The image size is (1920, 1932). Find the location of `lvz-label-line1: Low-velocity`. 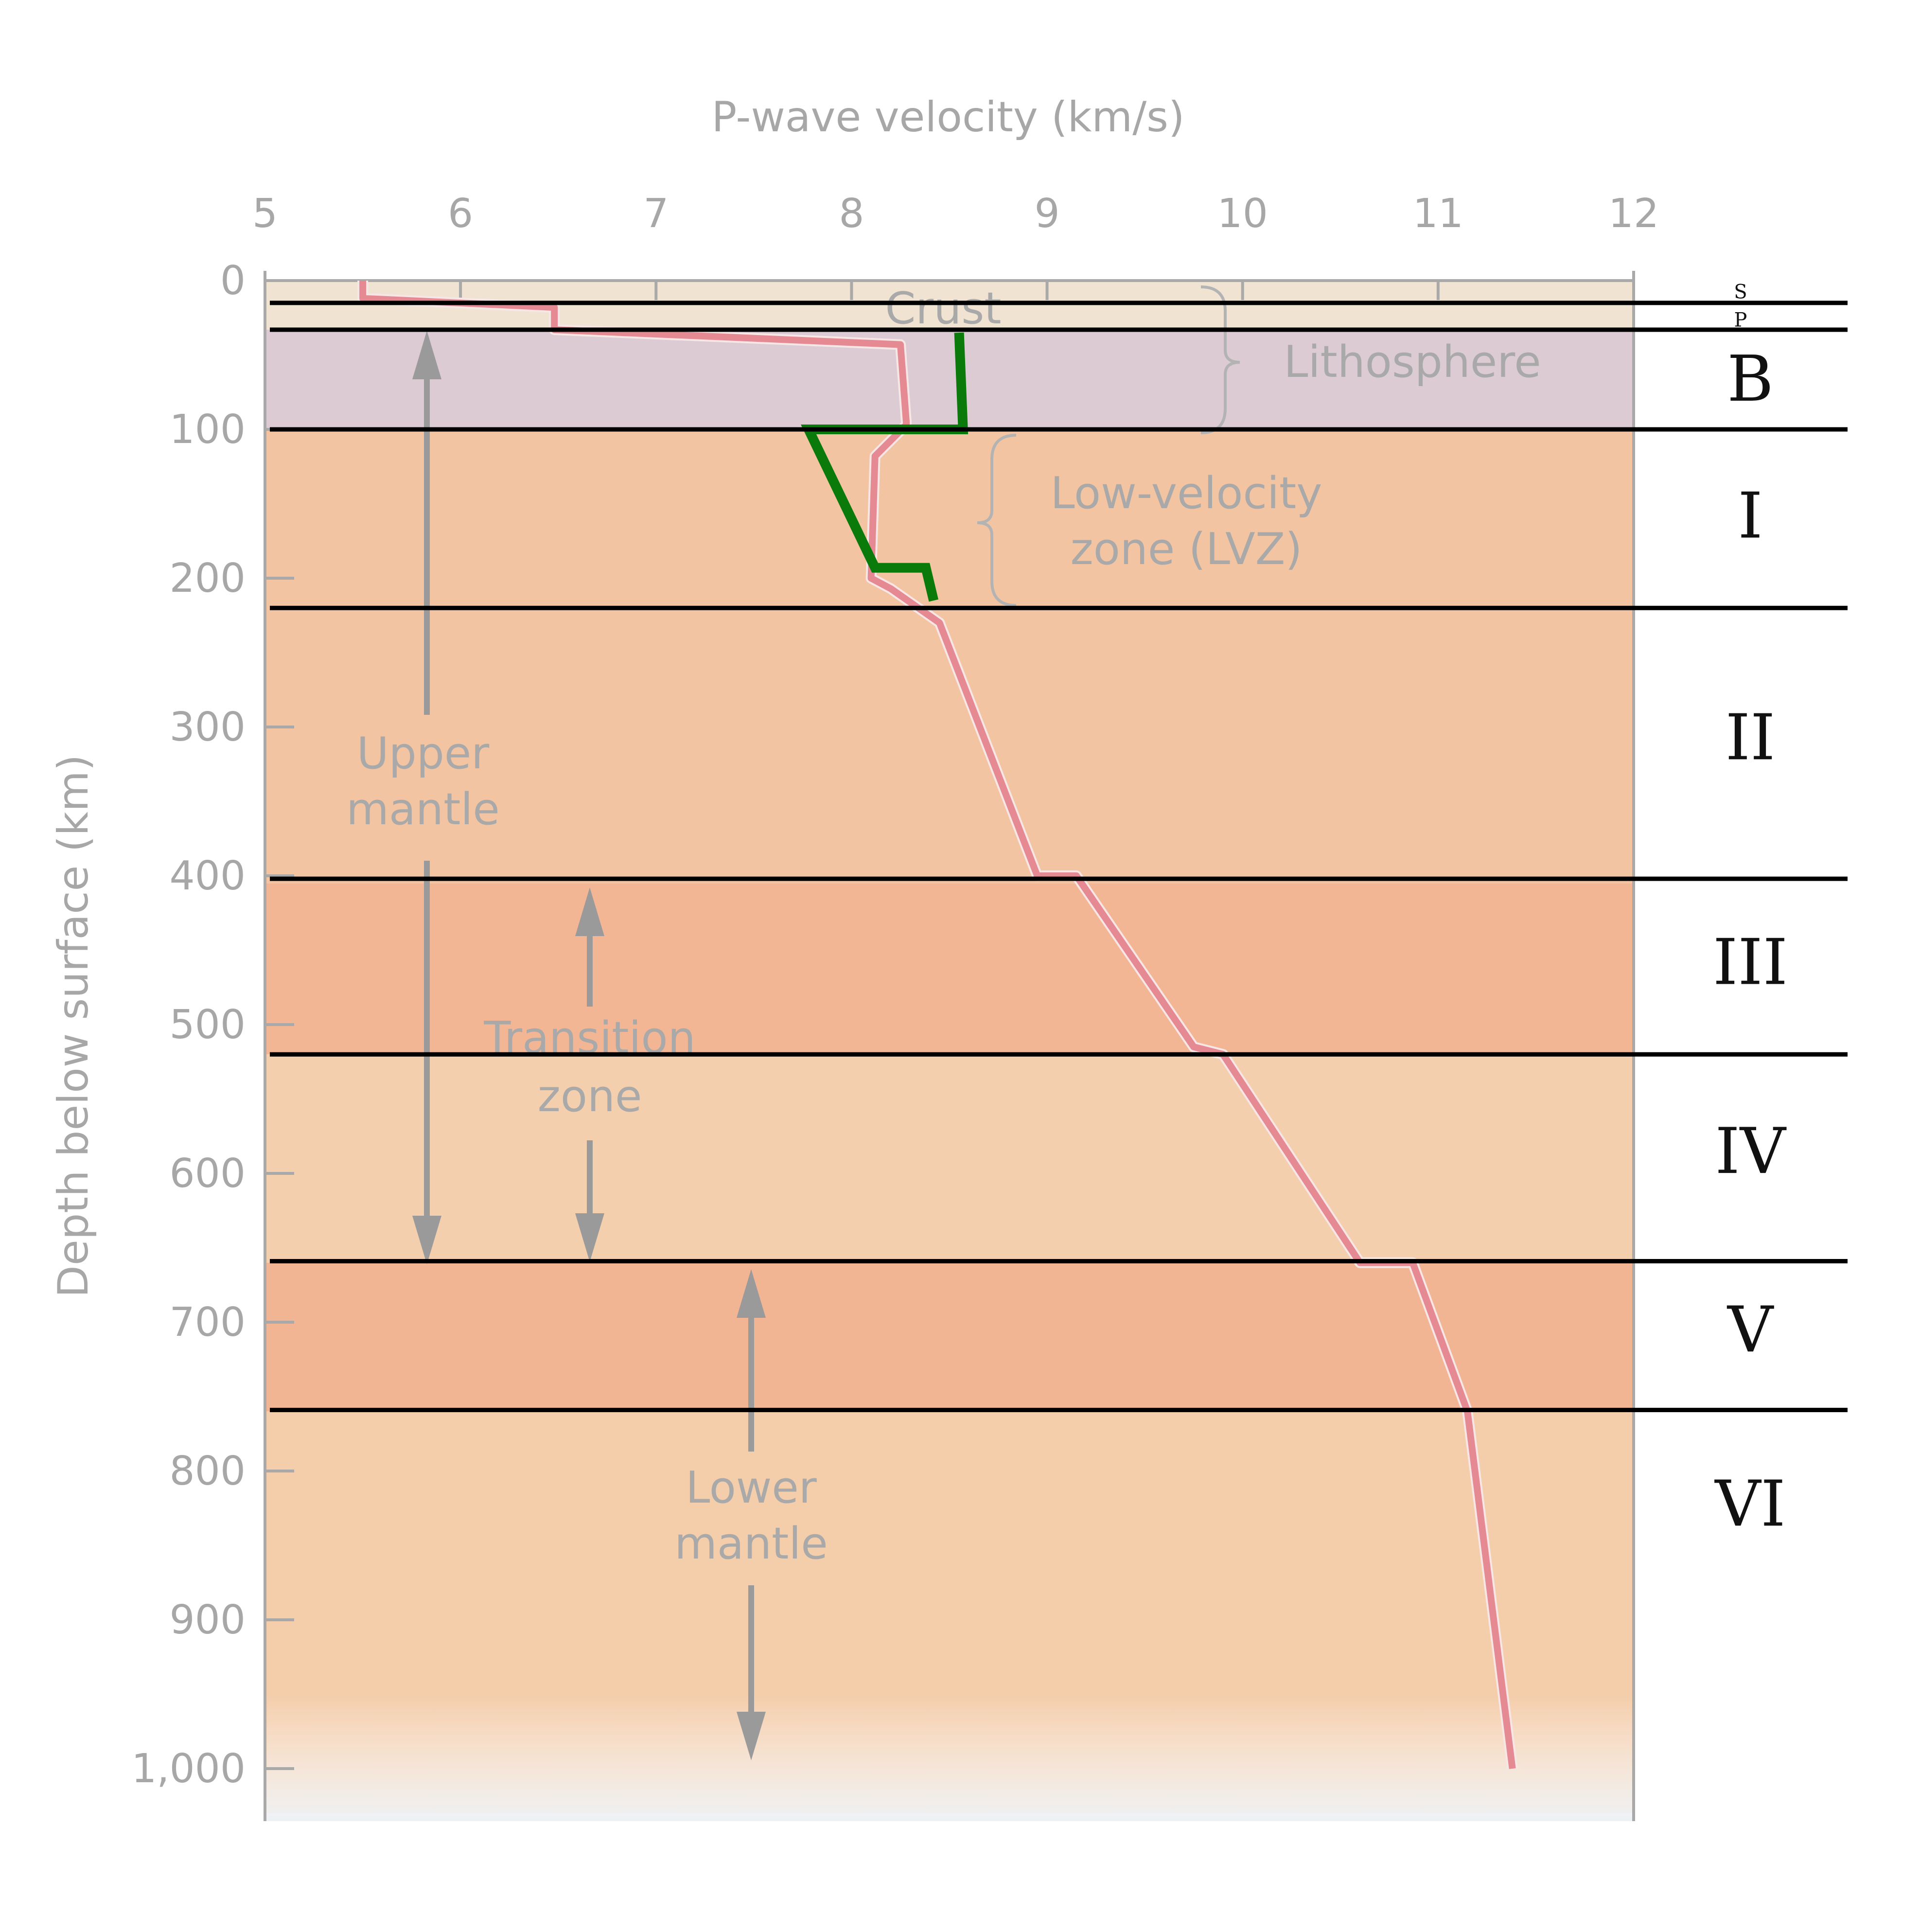

lvz-label-line1: Low-velocity is located at coordinates (1186, 493).